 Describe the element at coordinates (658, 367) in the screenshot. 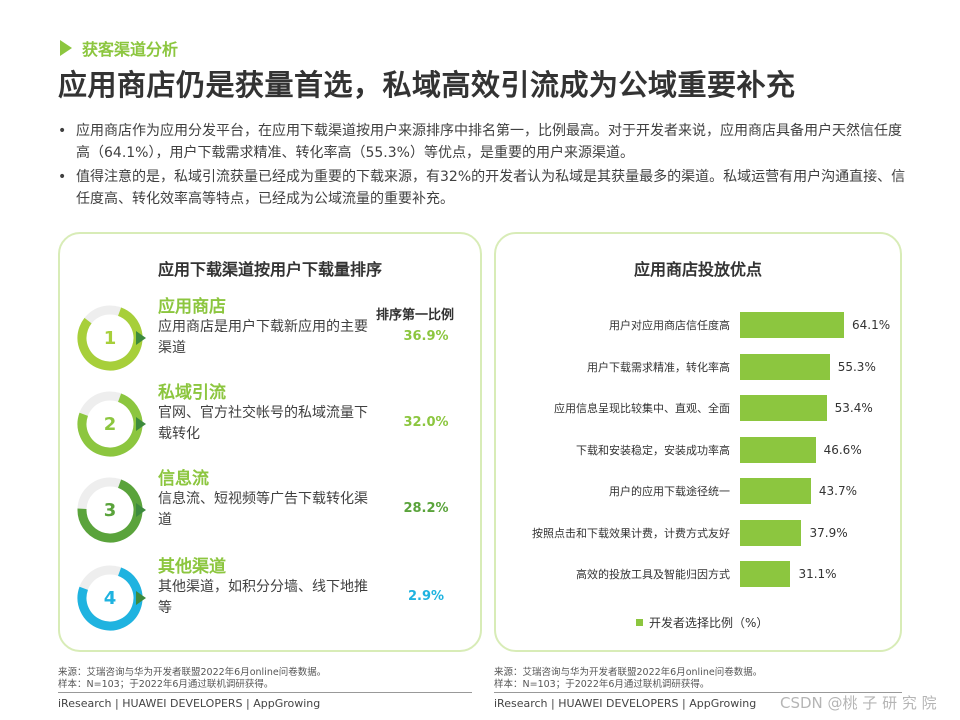

I see `bar-category-label: 用户下载需求精准，转化率高` at that location.